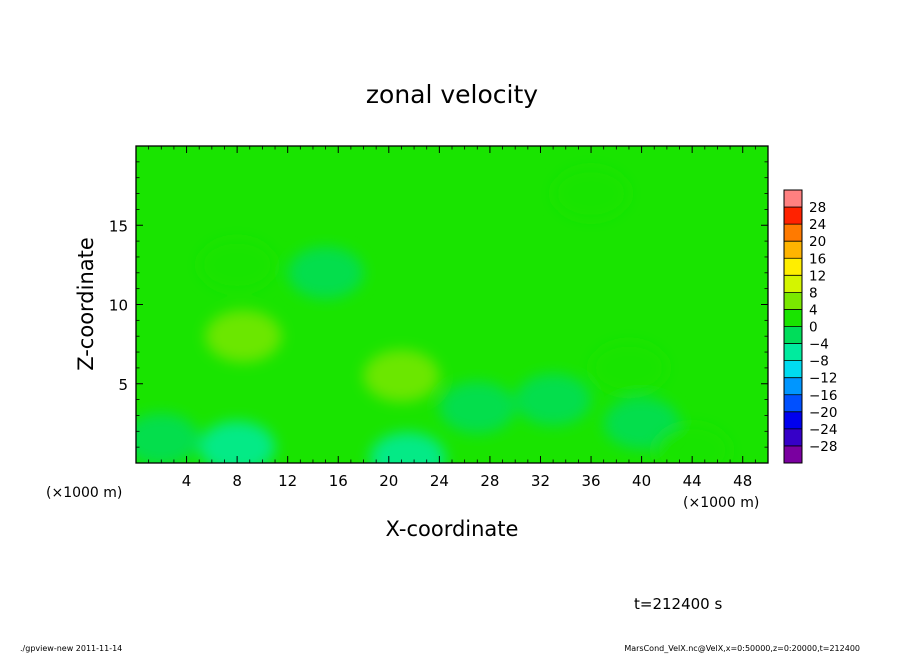 This screenshot has width=904, height=654. Describe the element at coordinates (817, 225) in the screenshot. I see `colorbar-label: 24` at that location.